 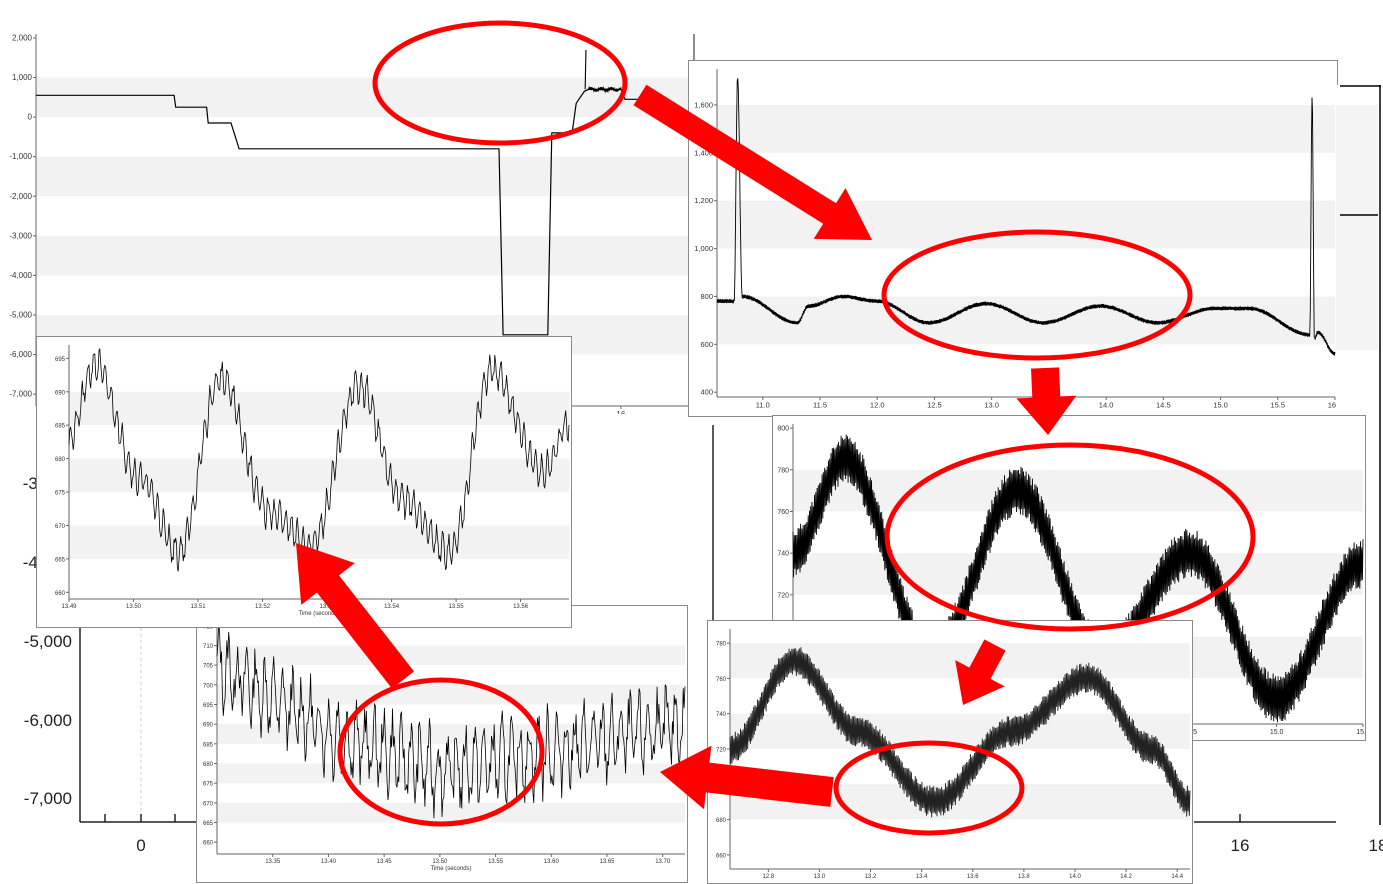 What do you see at coordinates (783, 429) in the screenshot?
I see `y-tick-label: 800` at bounding box center [783, 429].